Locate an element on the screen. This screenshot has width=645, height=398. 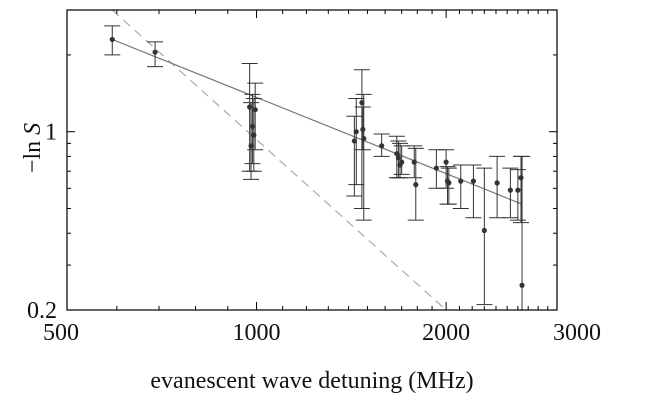
x-axis-label: evanescent wave detuning (MHz) is located at coordinates (311, 381).